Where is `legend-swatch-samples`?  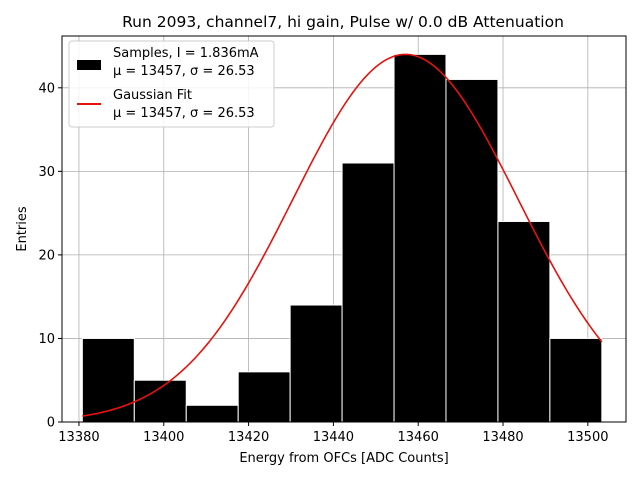 legend-swatch-samples is located at coordinates (89, 65).